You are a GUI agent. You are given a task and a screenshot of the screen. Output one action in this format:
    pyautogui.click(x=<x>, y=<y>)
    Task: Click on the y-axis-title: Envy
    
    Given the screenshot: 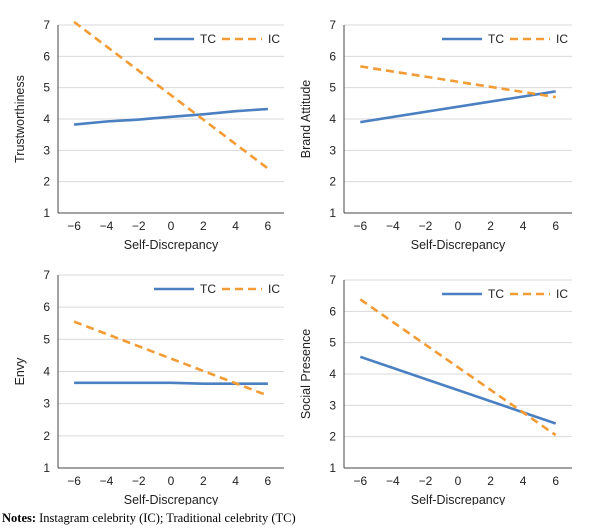 What is the action you would take?
    pyautogui.click(x=20, y=371)
    